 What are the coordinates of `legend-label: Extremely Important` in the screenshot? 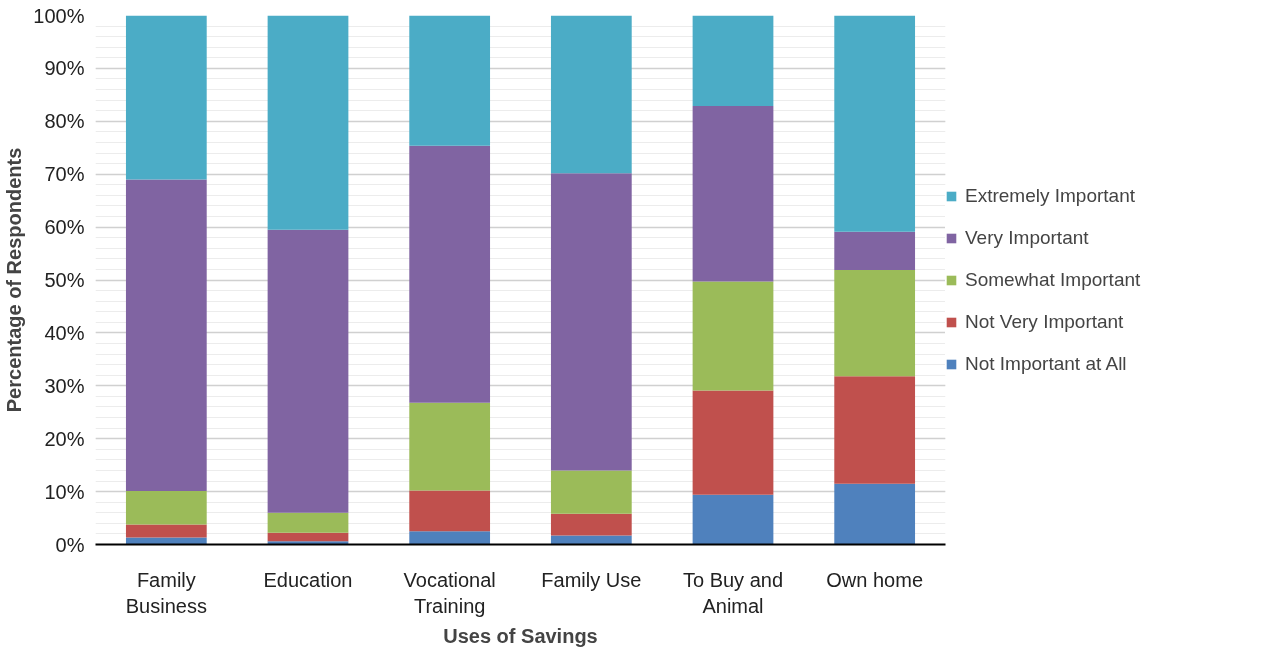 It's located at (1050, 195).